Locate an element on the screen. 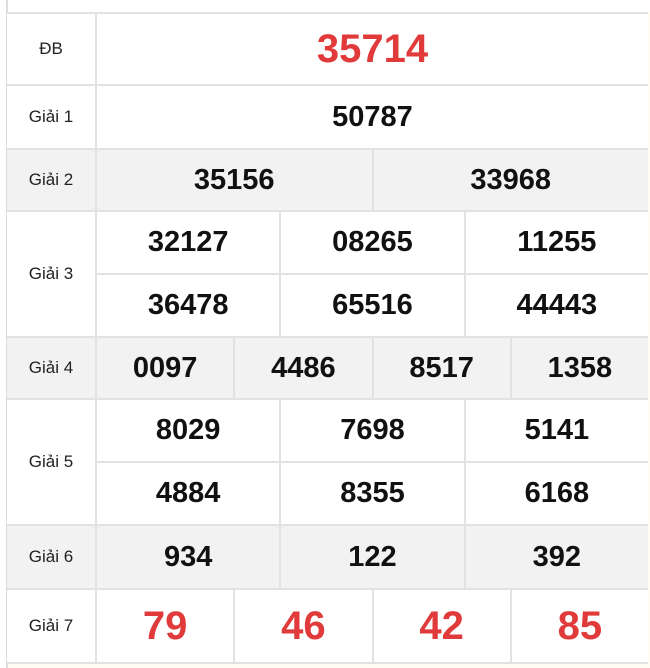  prize-label: Giải 6 is located at coordinates (52, 557).